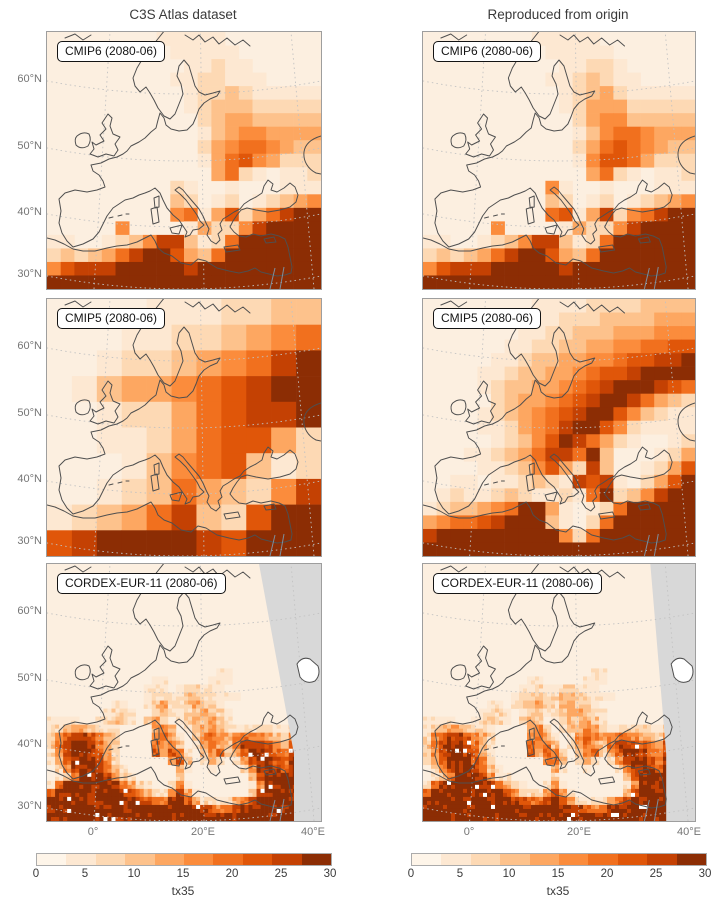 This screenshot has height=912, width=722. I want to click on map-panel-cmip6-right: CMIP6 (2080-06), so click(559, 160).